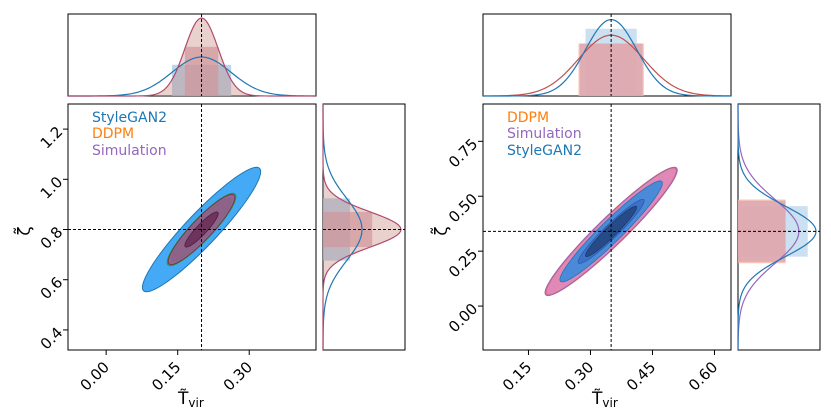 This screenshot has width=831, height=411. I want to click on left-legend-ddpm: DDPM, so click(113, 134).